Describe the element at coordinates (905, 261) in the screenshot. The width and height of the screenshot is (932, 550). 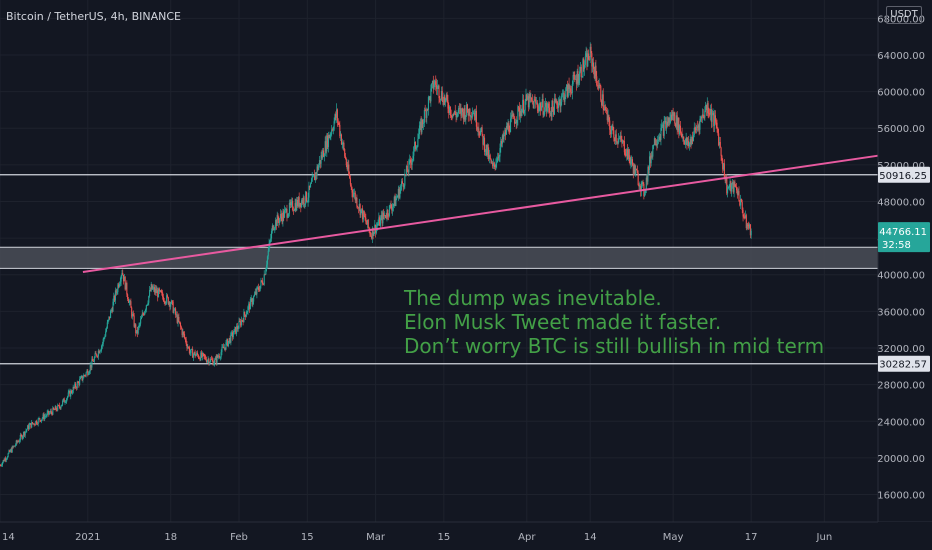
I see `price-axis` at that location.